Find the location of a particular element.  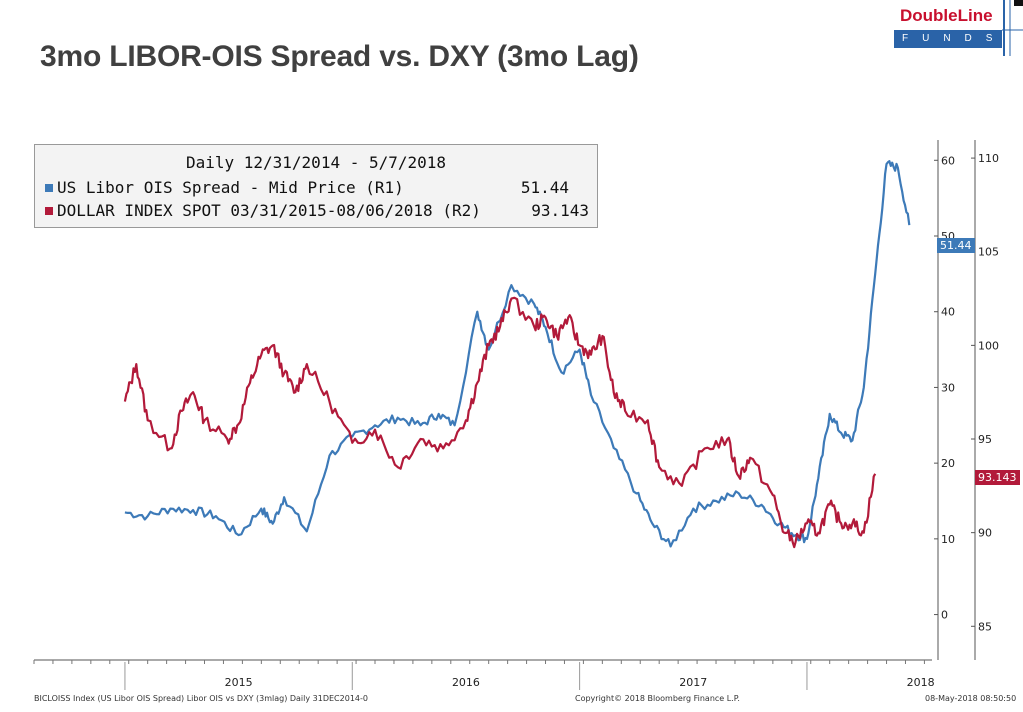

last-value-tag-libor: 51.44 is located at coordinates (956, 245).